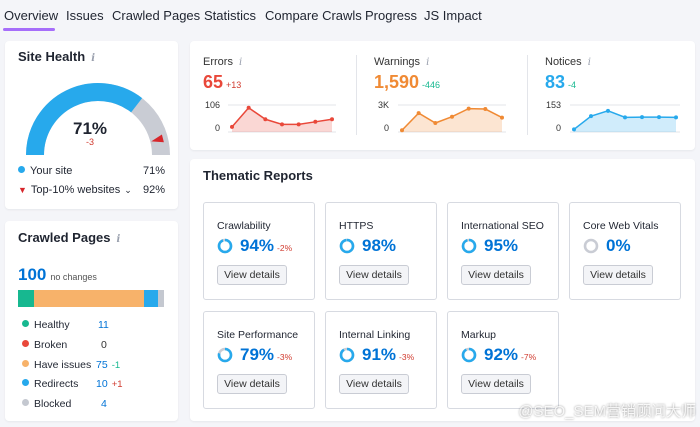 This screenshot has width=700, height=427. Describe the element at coordinates (104, 404) in the screenshot. I see `blocked-value: 4` at that location.